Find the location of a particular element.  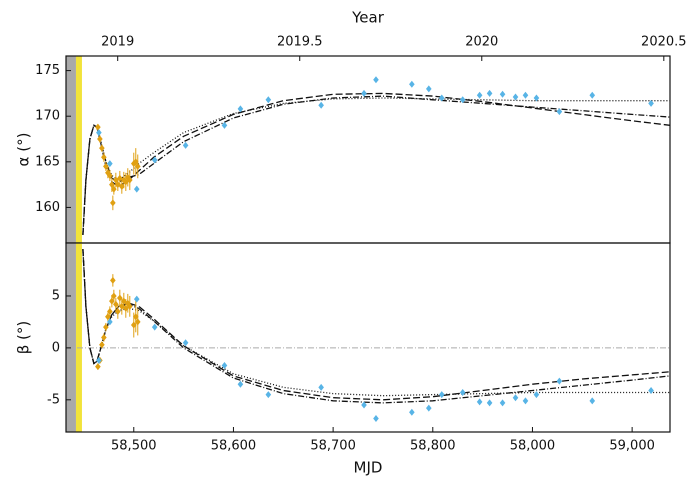

y-tick-label: 160 is located at coordinates (47, 207).